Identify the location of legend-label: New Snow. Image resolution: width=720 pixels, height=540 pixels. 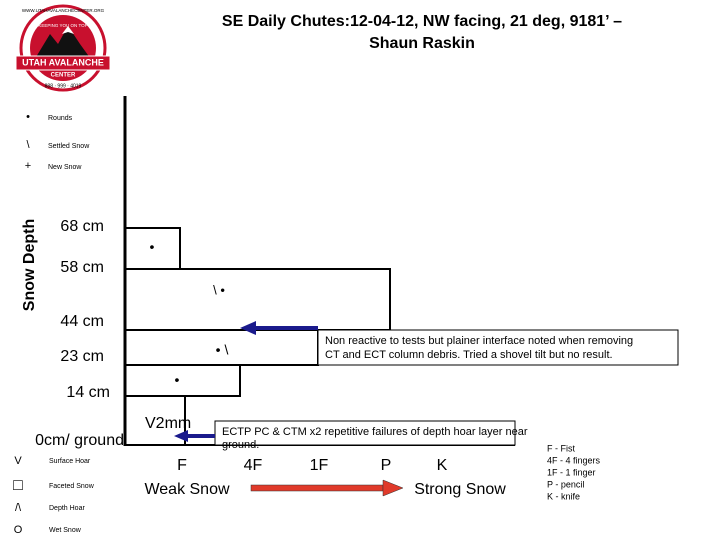
(65, 167).